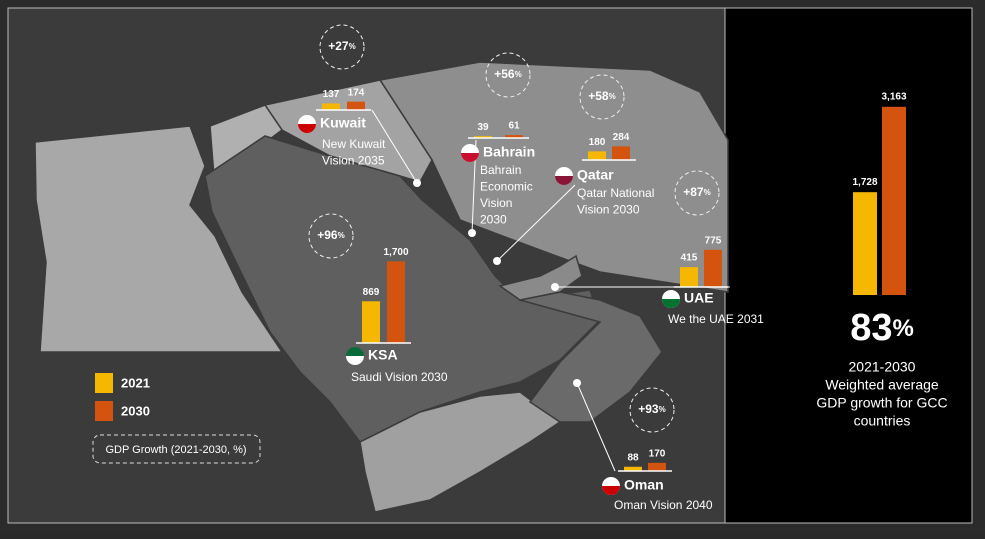  Describe the element at coordinates (356, 92) in the screenshot. I see `value-label: 174` at that location.